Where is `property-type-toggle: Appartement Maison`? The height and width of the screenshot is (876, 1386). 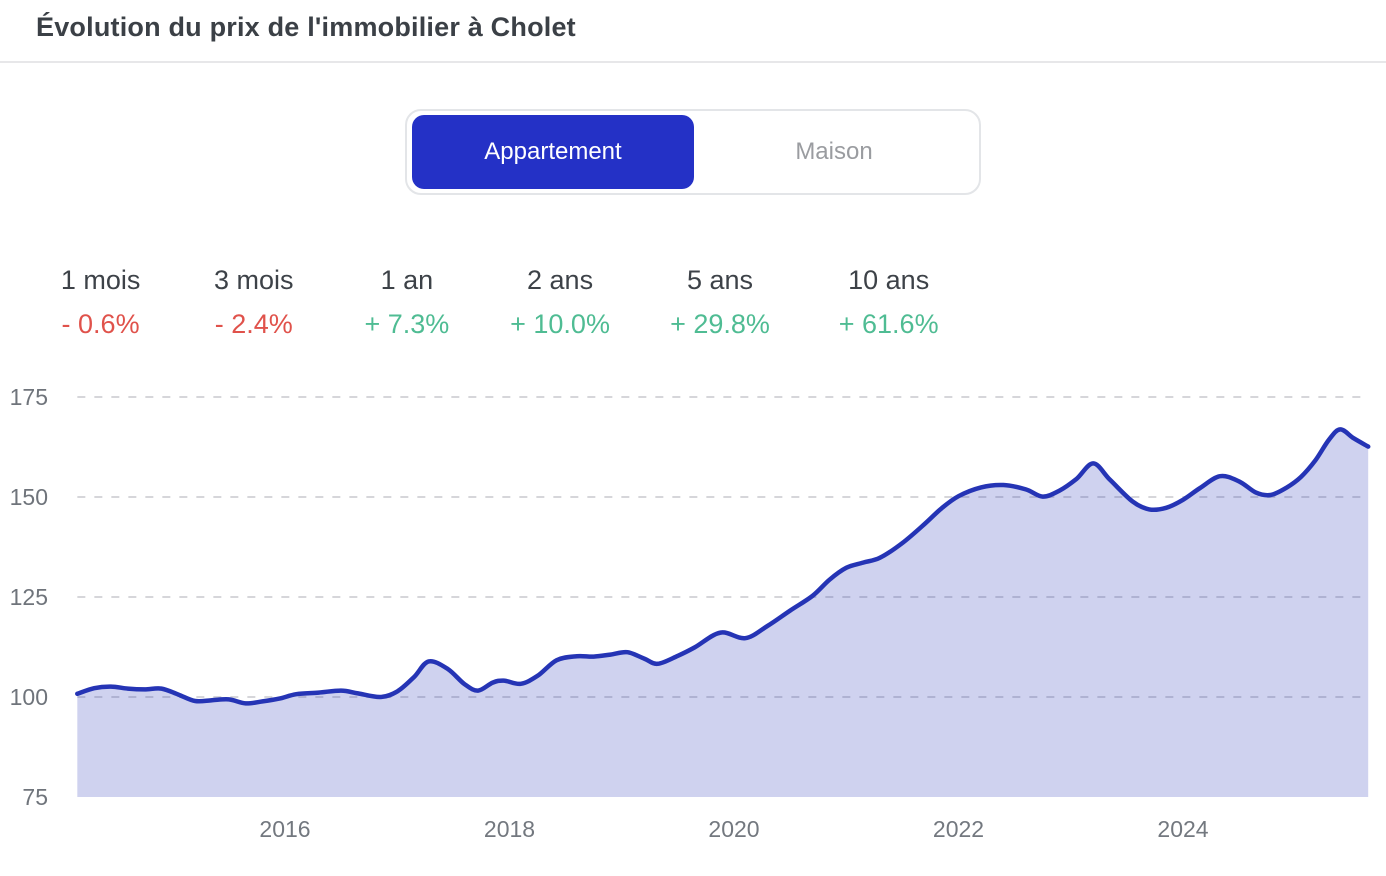 property-type-toggle: Appartement Maison is located at coordinates (693, 152).